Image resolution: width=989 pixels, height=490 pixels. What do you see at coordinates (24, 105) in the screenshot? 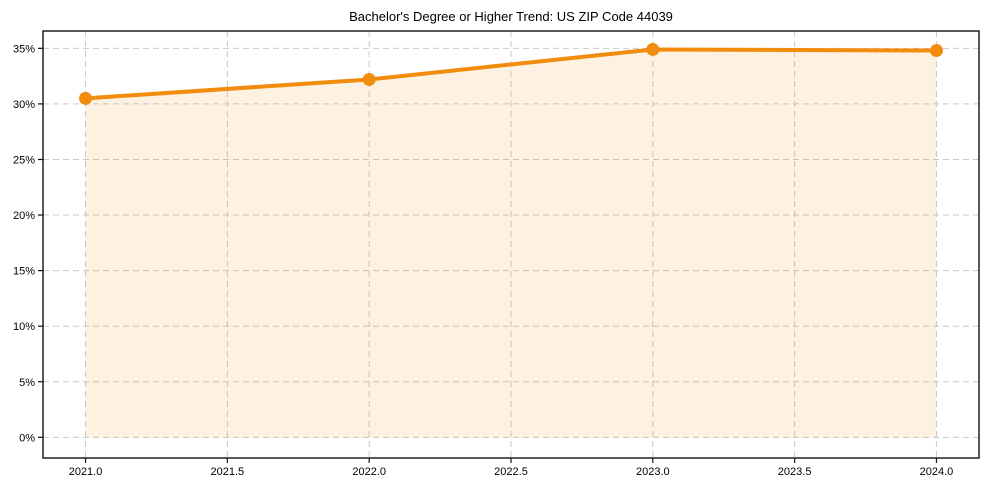
I see `y-tick-label: 30%` at bounding box center [24, 105].